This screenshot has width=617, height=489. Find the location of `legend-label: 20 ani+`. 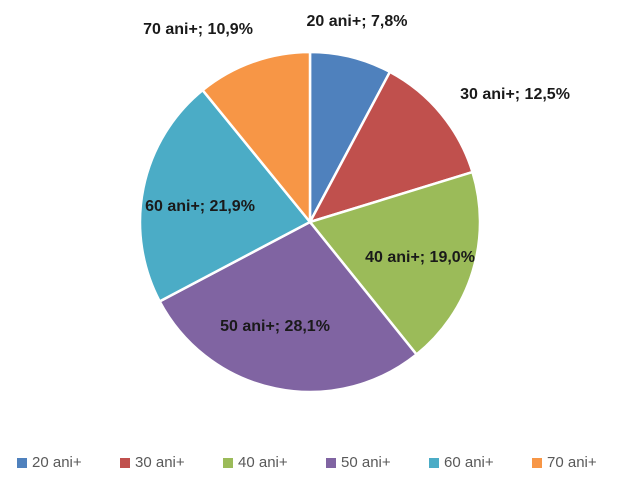

legend-label: 20 ani+ is located at coordinates (57, 462).